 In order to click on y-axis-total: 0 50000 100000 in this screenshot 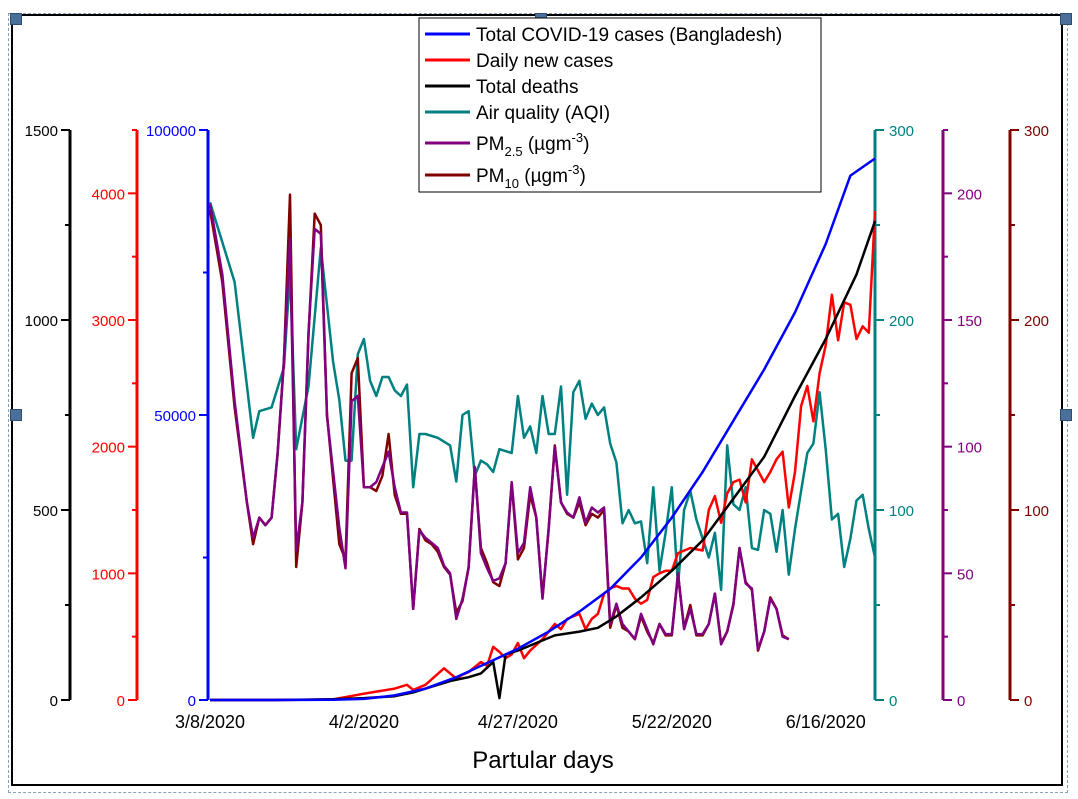, I will do `click(178, 416)`.